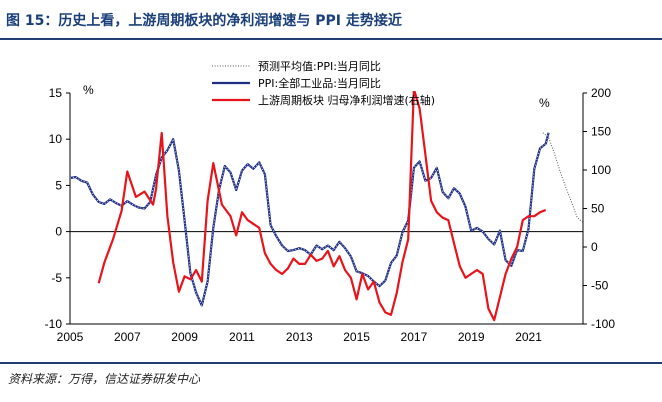 This screenshot has width=662, height=402. I want to click on x-tick-label: 2021, so click(528, 337).